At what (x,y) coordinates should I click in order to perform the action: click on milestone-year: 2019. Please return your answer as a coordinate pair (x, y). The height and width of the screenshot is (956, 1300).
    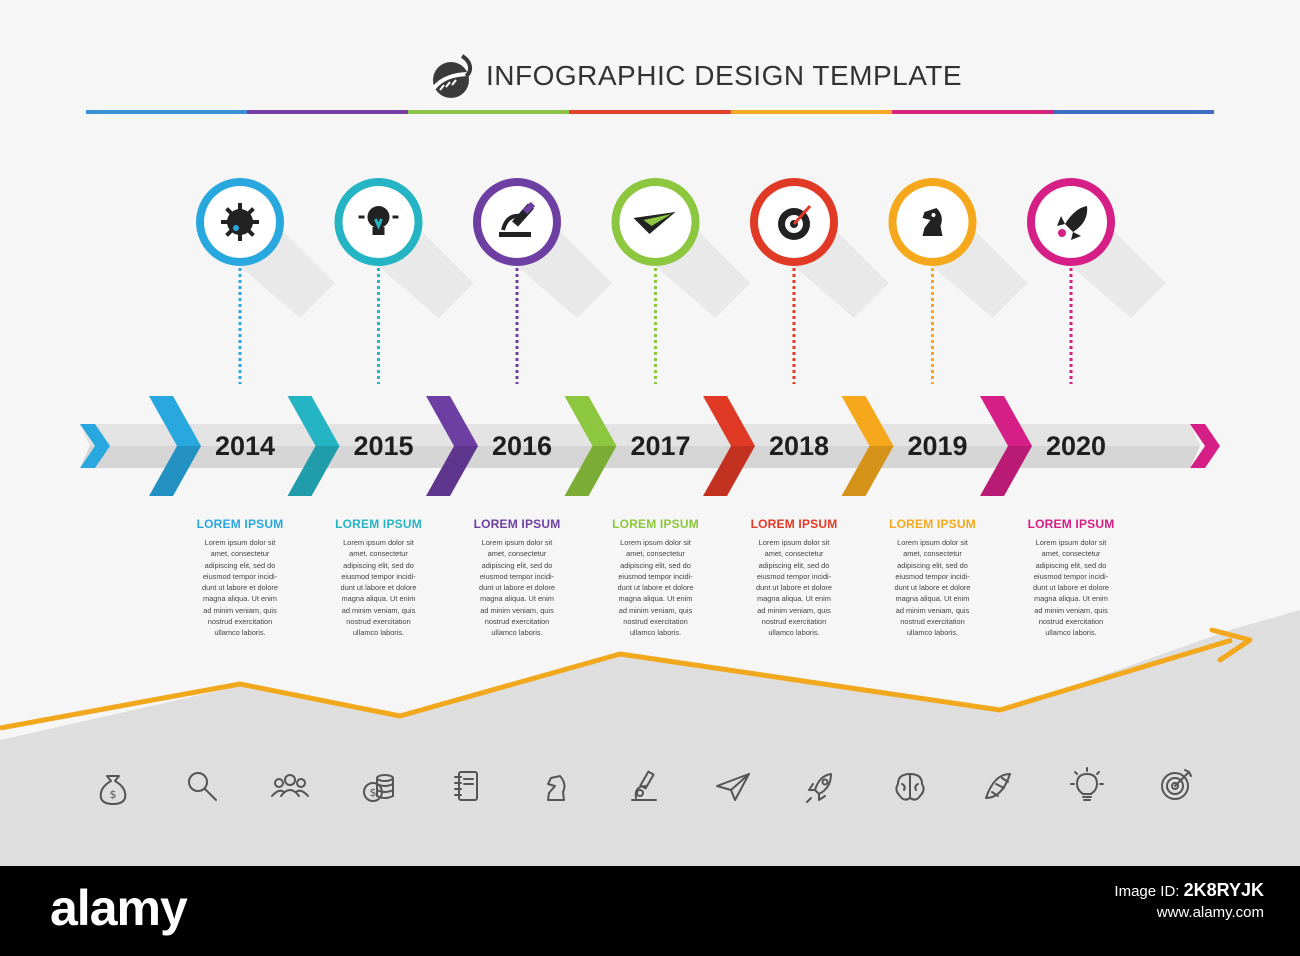
    Looking at the image, I should click on (937, 446).